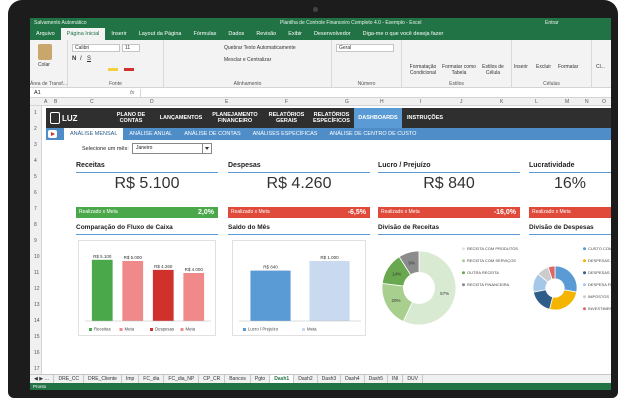 Image resolution: width=633 pixels, height=403 pixels. Describe the element at coordinates (378, 118) in the screenshot. I see `nav-item-5: DASHBOARDS` at that location.